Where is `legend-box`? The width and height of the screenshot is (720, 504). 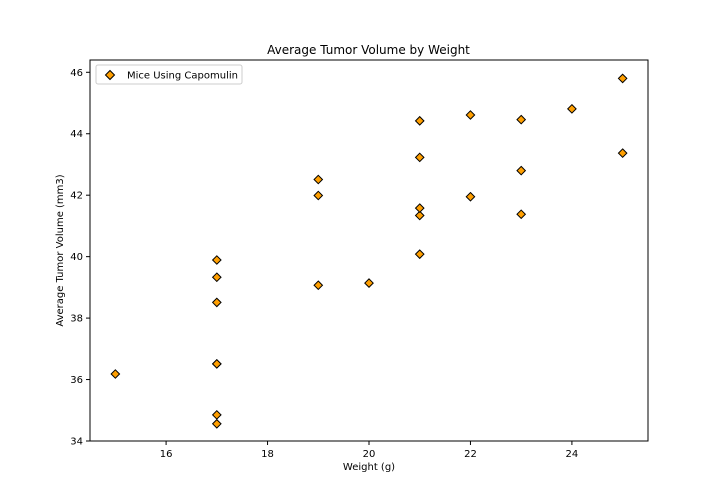 legend-box is located at coordinates (169, 74).